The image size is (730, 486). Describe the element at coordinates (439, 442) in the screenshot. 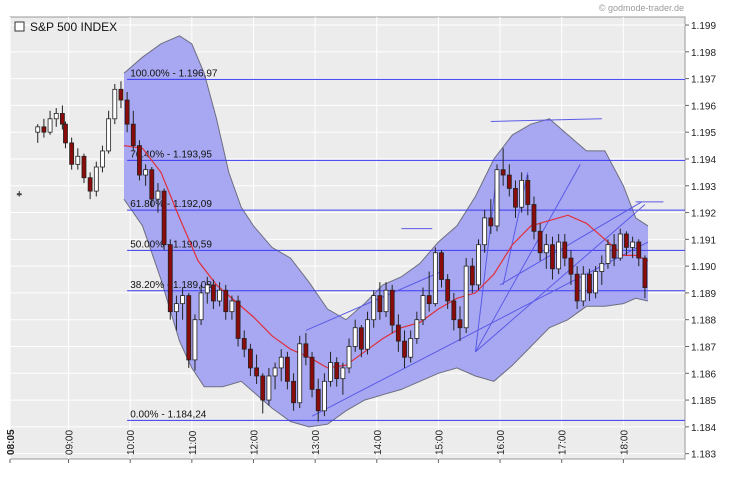

I see `x-tick-label: 15:00` at that location.